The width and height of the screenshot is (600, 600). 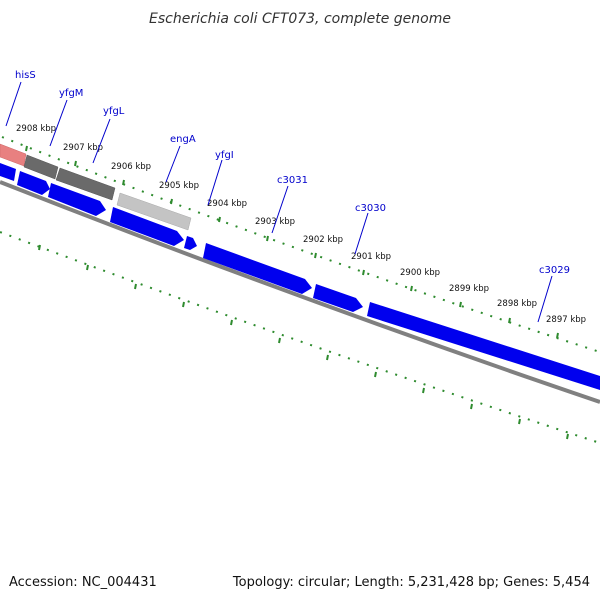 What do you see at coordinates (83, 582) in the screenshot?
I see `accession-text: Accession: NC_004431` at bounding box center [83, 582].